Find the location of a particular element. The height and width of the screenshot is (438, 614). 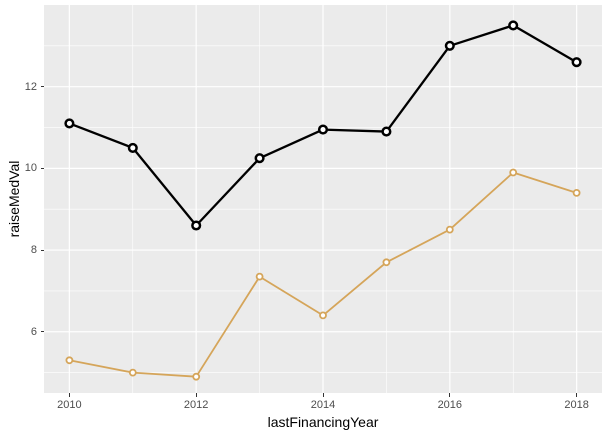

y-tick-label: 6 is located at coordinates (33, 331).